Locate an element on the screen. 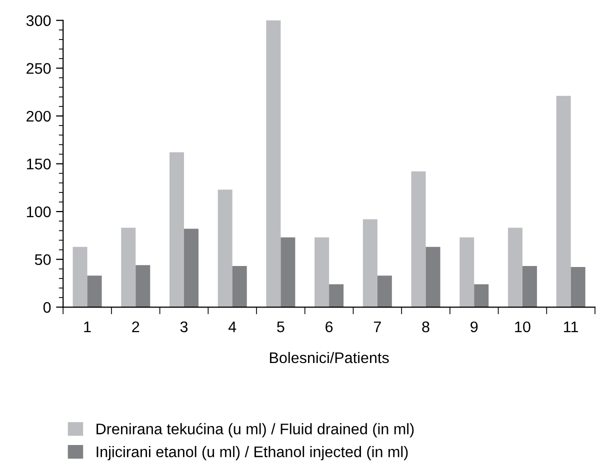 The image size is (601, 474). x-tick-label: 11 is located at coordinates (571, 327).